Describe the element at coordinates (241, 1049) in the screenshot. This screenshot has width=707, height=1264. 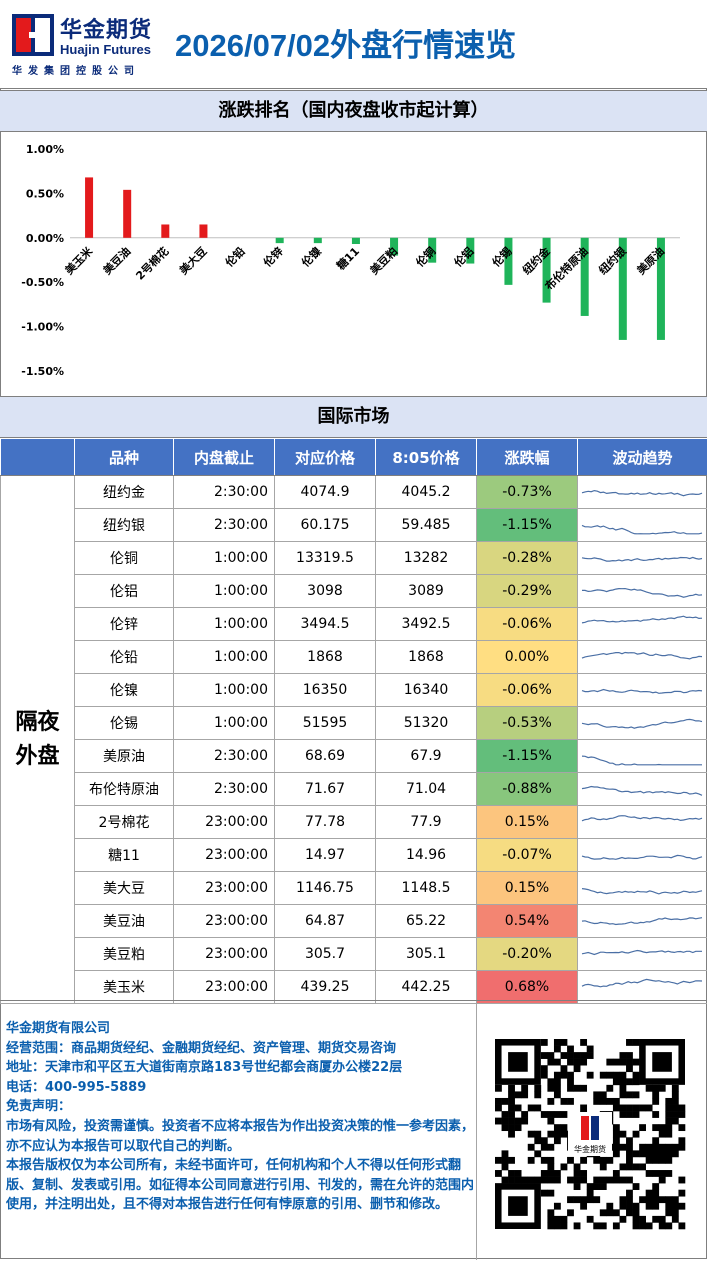
I see `business-scope: 经营范围：商品期货经纪、金融期货经纪、资产管理、期货交易咨询` at that location.